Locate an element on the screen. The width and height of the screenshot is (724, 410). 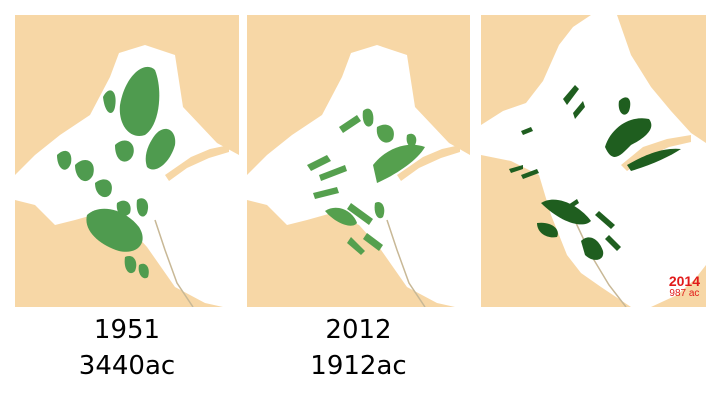
caption-1951: 1951 3440ac is located at coordinates (127, 348).